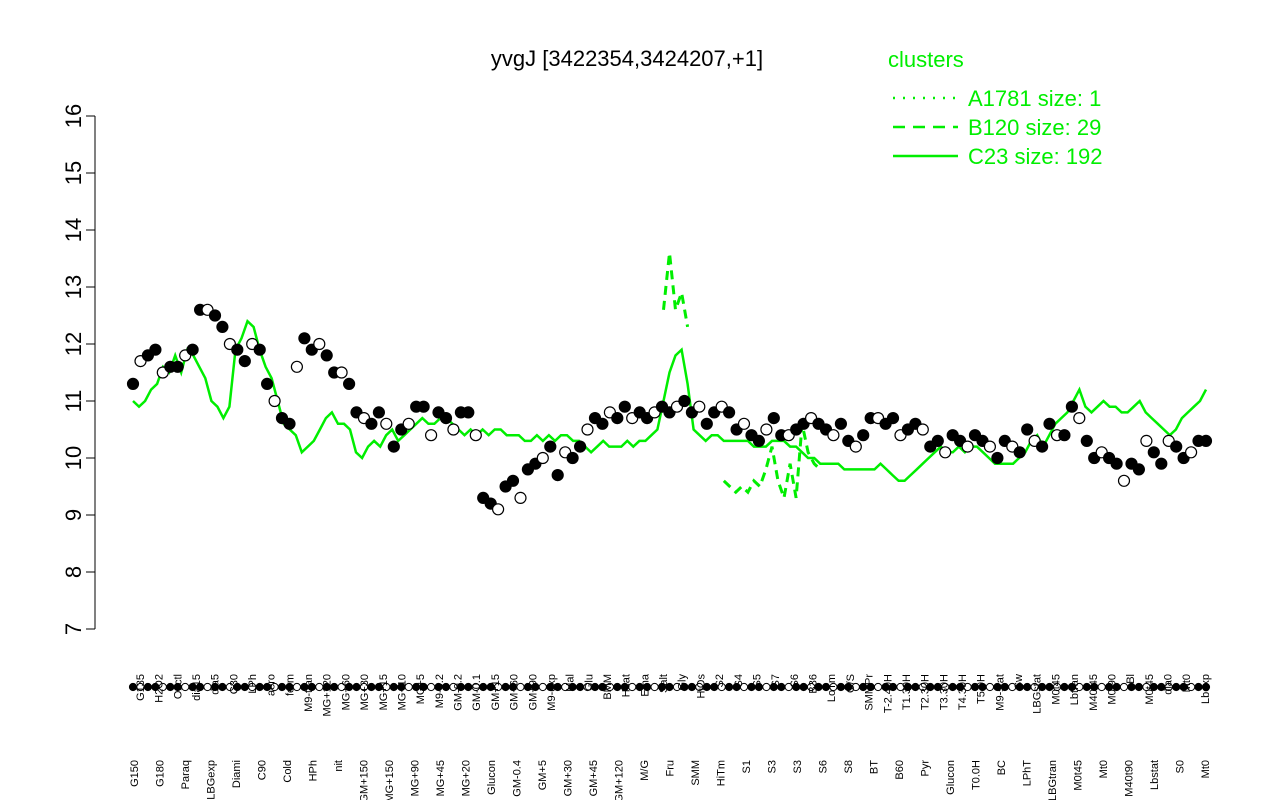 This screenshot has height=800, width=1280. Describe the element at coordinates (309, 693) in the screenshot. I see `x-tick-label: M9-tran` at that location.